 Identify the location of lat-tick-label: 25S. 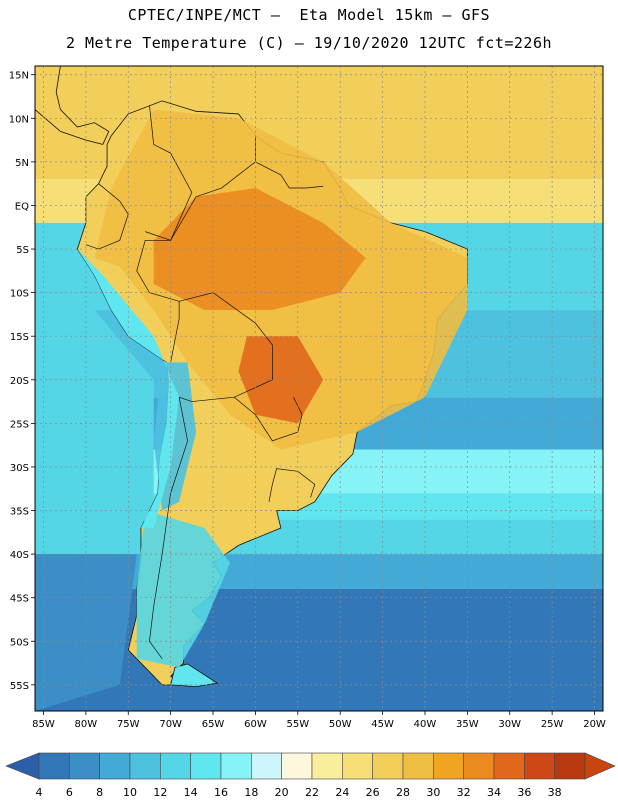
(19, 424).